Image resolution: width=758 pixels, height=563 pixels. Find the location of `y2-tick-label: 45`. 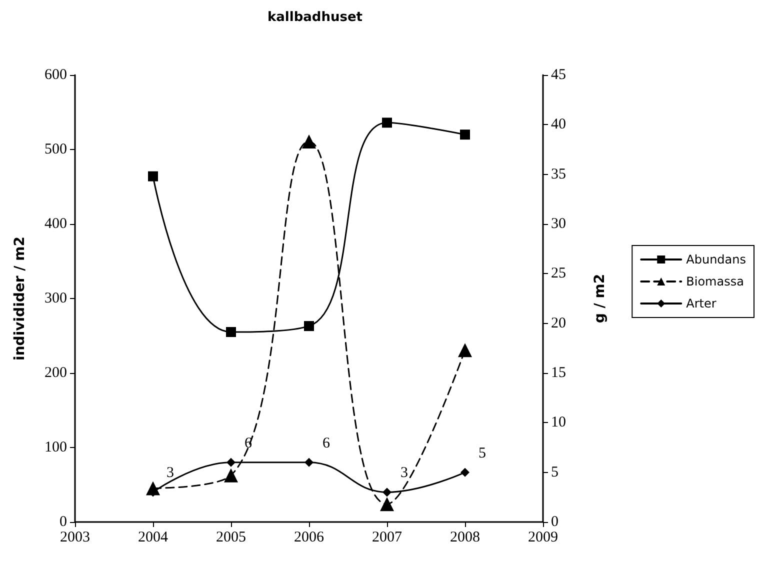

y2-tick-label: 45 is located at coordinates (558, 75).